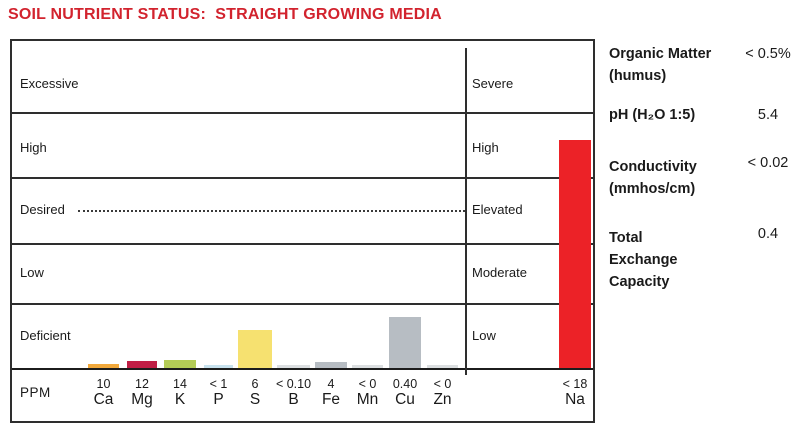 Image resolution: width=800 pixels, height=432 pixels. What do you see at coordinates (180, 364) in the screenshot?
I see `bar-k` at bounding box center [180, 364].